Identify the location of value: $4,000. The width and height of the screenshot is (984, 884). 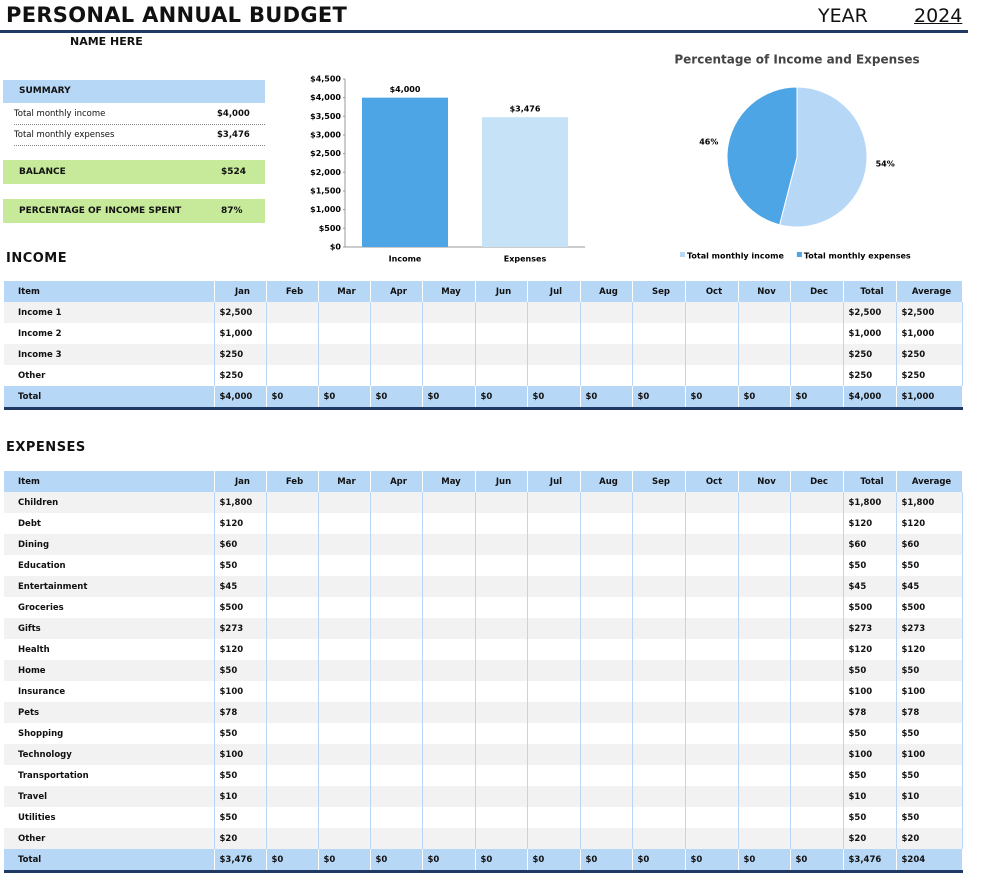
(233, 114).